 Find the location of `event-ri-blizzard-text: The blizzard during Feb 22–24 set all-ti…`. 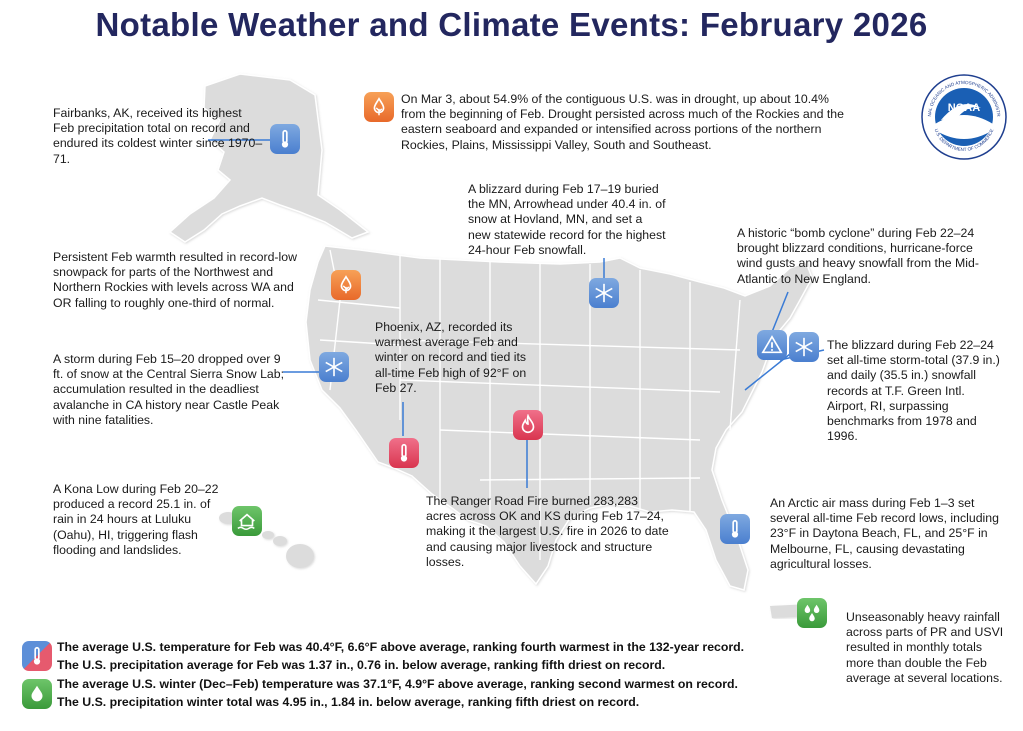

event-ri-blizzard-text: The blizzard during Feb 22–24 set all-ti… is located at coordinates (913, 391).